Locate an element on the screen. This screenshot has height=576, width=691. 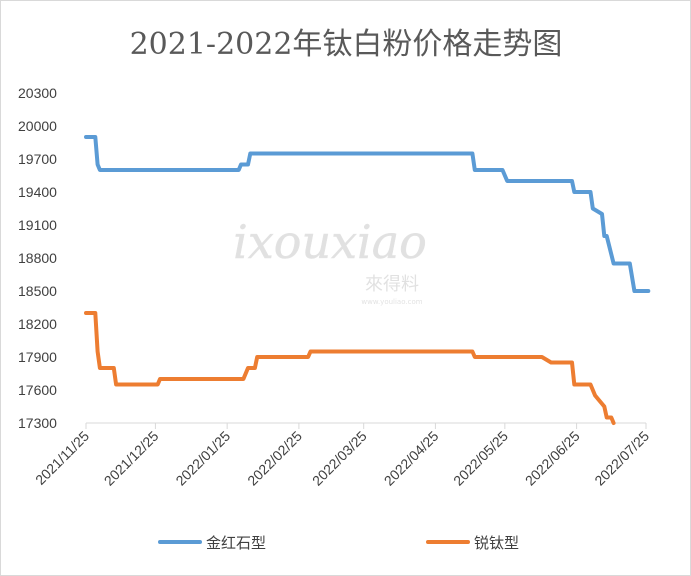
y-tick-label: 17900 is located at coordinates (37, 357).